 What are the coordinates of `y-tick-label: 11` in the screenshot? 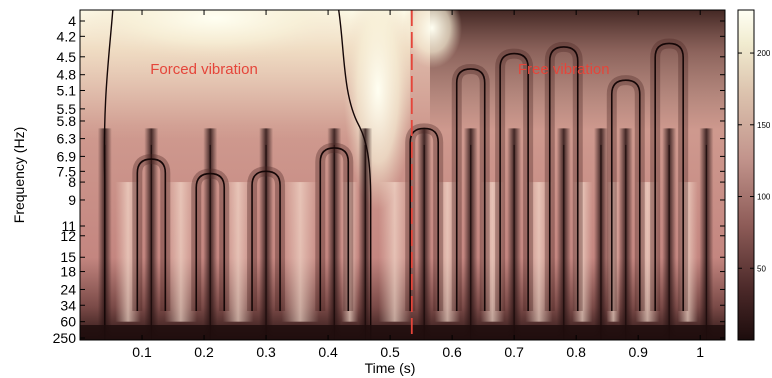 It's located at (68, 226).